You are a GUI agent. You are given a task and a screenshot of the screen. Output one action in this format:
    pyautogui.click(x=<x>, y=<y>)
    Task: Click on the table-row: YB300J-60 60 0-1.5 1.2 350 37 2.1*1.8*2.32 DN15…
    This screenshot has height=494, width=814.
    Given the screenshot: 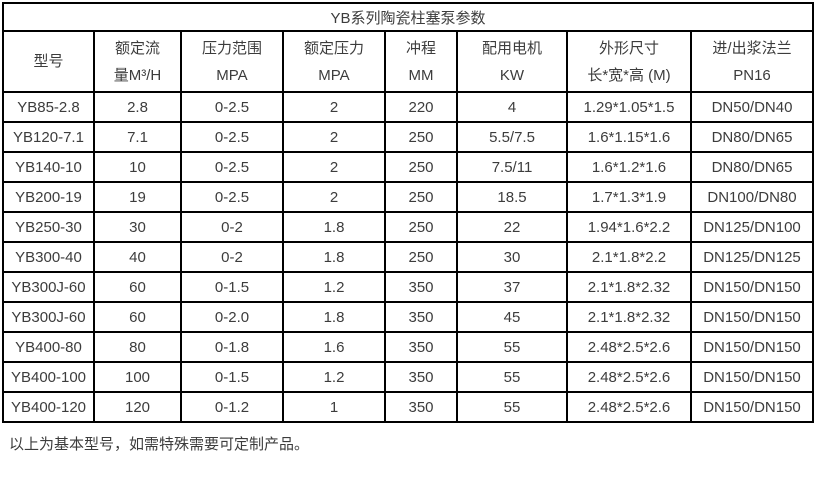 What is the action you would take?
    pyautogui.click(x=408, y=287)
    